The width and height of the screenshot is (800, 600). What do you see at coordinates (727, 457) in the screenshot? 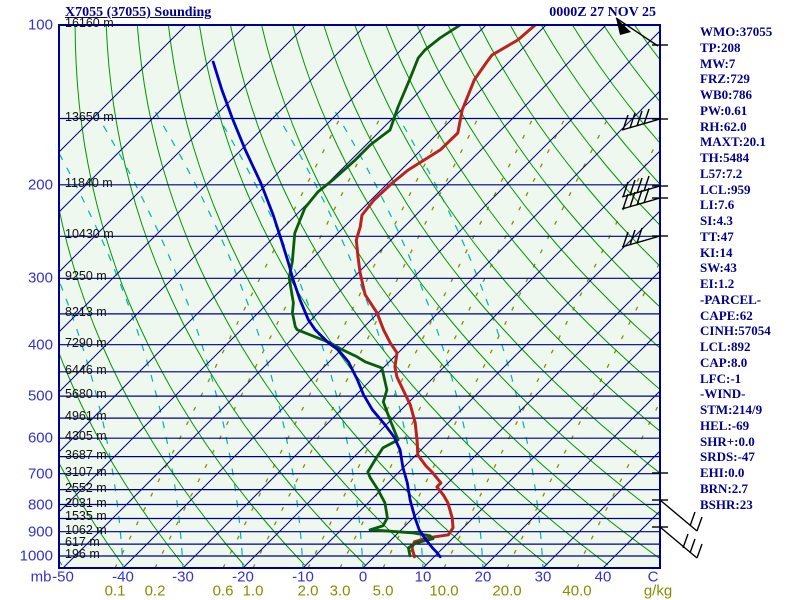
I see `panel-stat: SRDS:-47` at bounding box center [727, 457].